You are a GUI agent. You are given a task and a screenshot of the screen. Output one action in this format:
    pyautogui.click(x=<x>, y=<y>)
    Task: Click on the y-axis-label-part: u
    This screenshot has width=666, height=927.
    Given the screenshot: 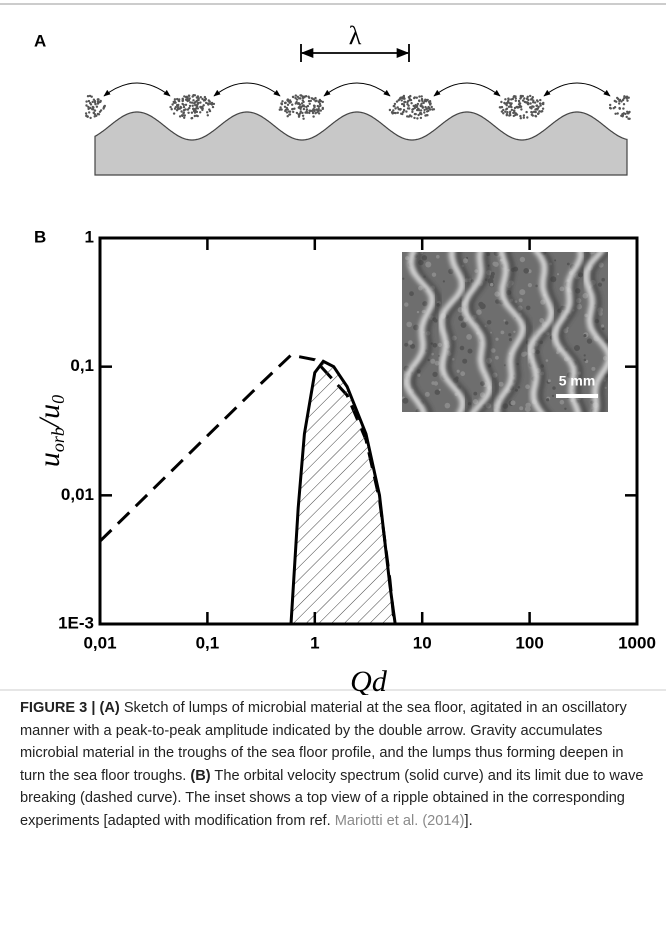 What is the action you would take?
    pyautogui.click(x=49, y=459)
    